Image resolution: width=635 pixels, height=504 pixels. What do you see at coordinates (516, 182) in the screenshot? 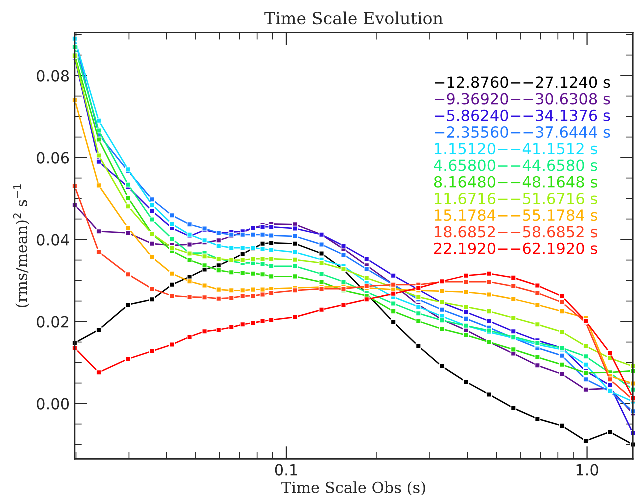
I see `text: 8.16480−−48.1648 s` at bounding box center [516, 182].